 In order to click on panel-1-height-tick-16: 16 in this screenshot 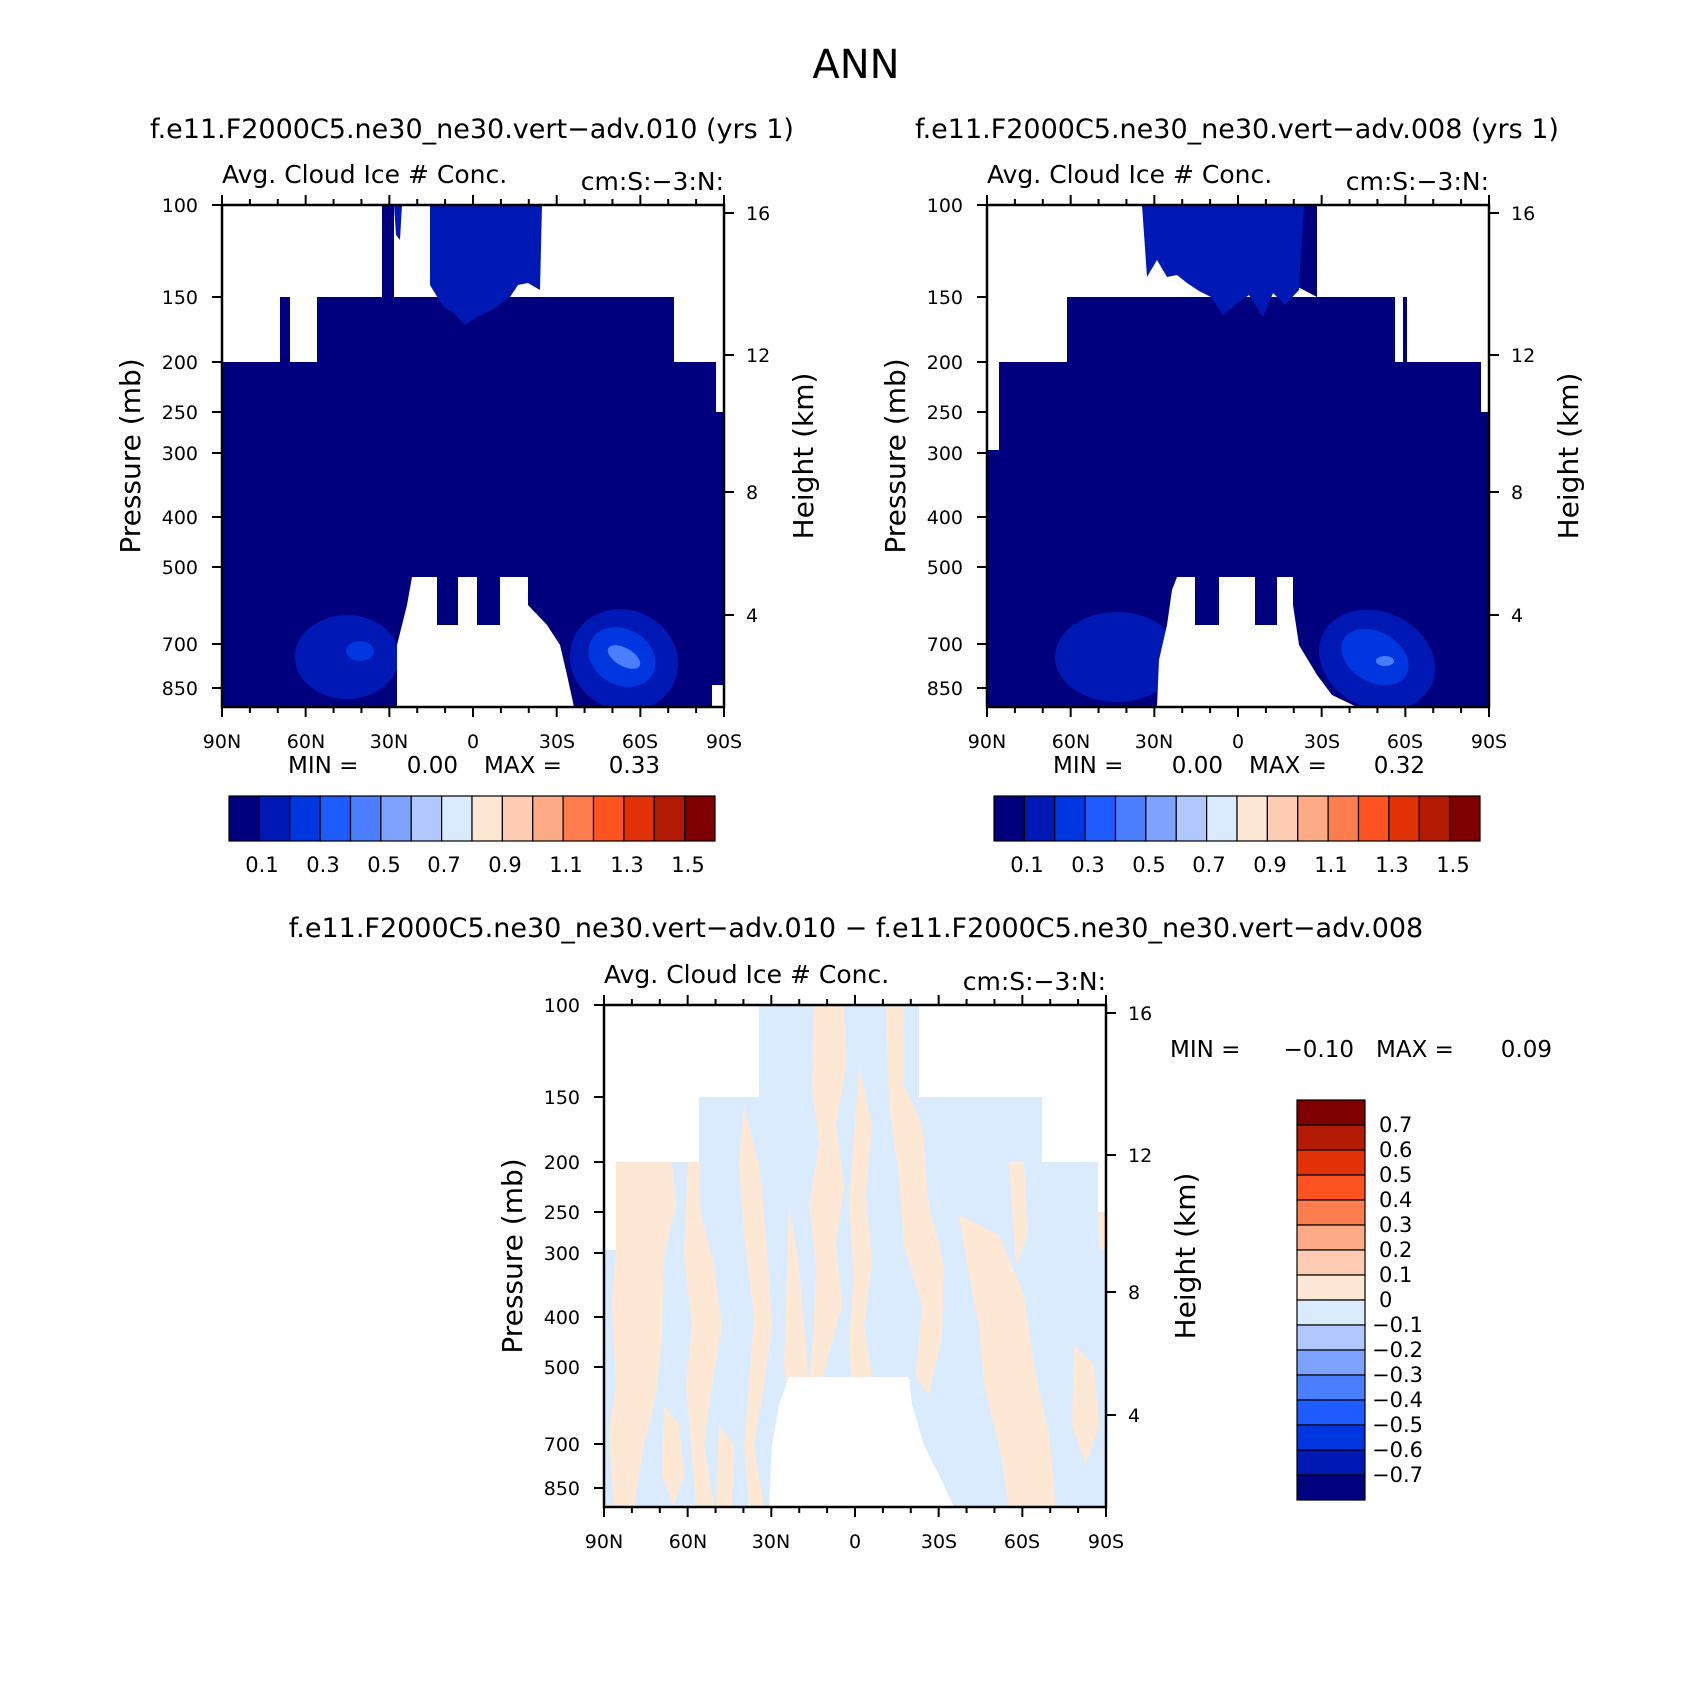, I will do `click(758, 214)`.